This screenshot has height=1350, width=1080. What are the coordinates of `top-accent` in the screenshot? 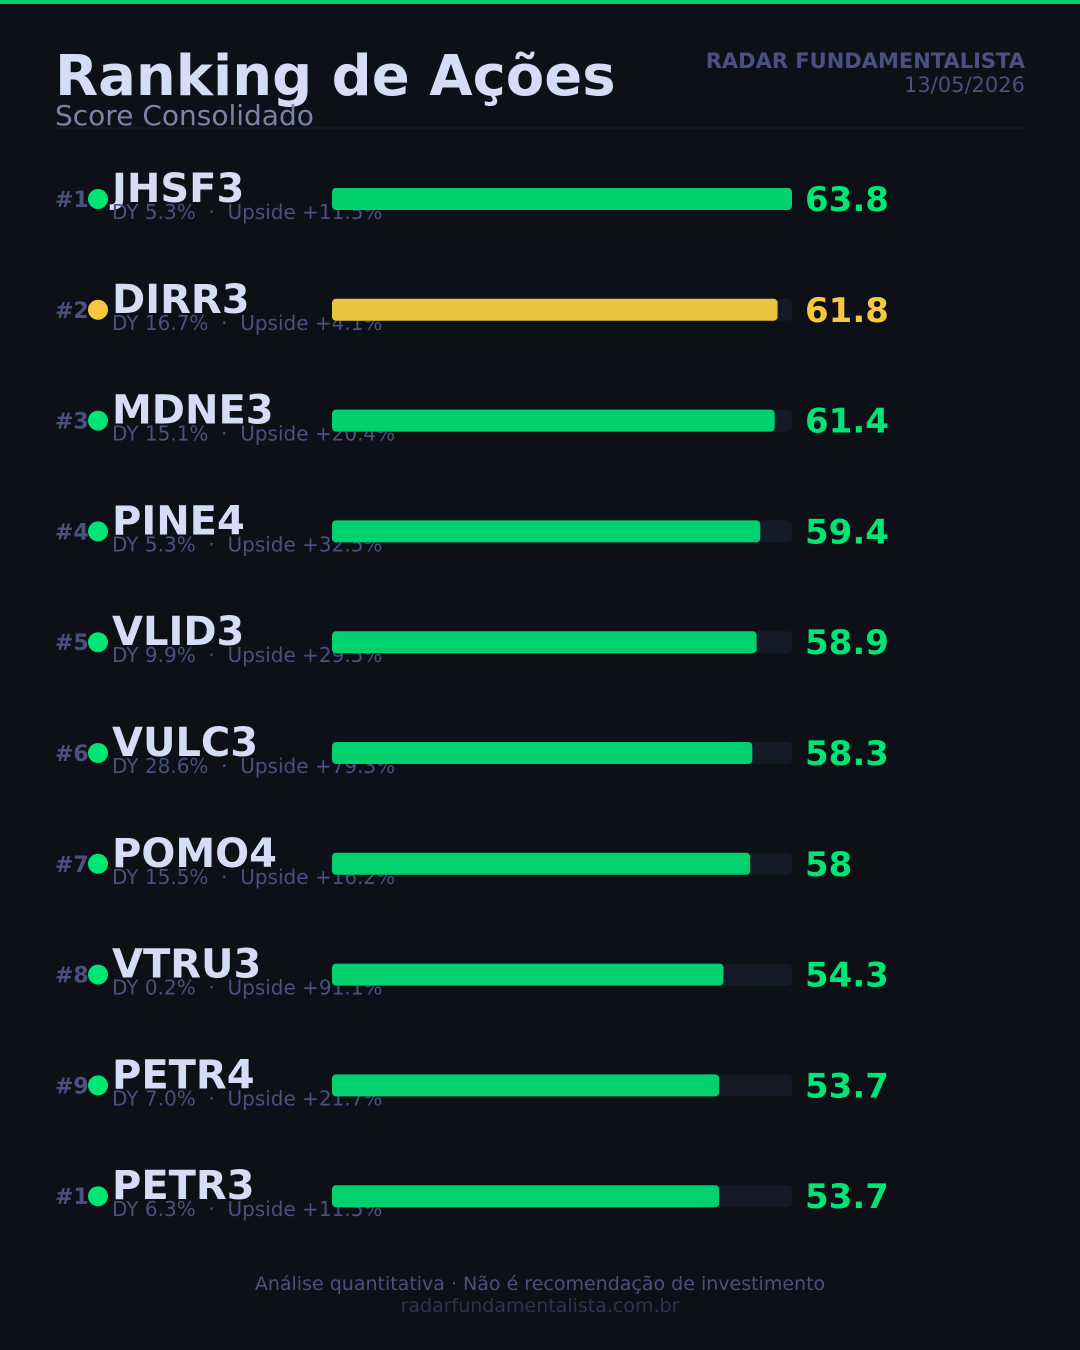 It's located at (540, 2).